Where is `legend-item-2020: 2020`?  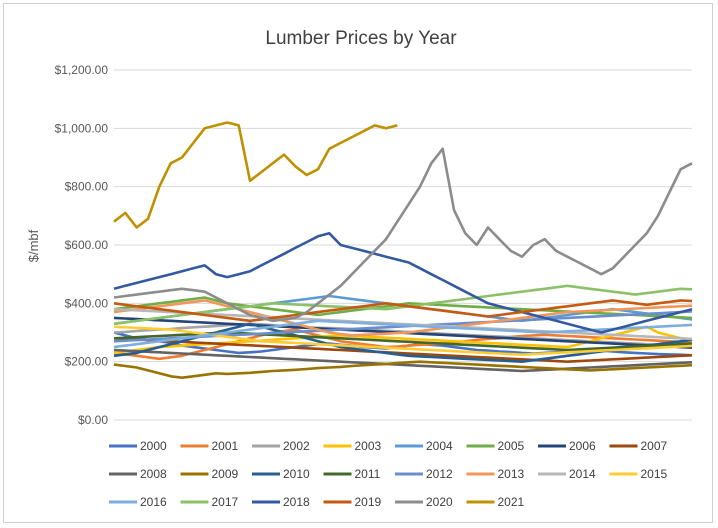 legend-item-2020: 2020 is located at coordinates (424, 502).